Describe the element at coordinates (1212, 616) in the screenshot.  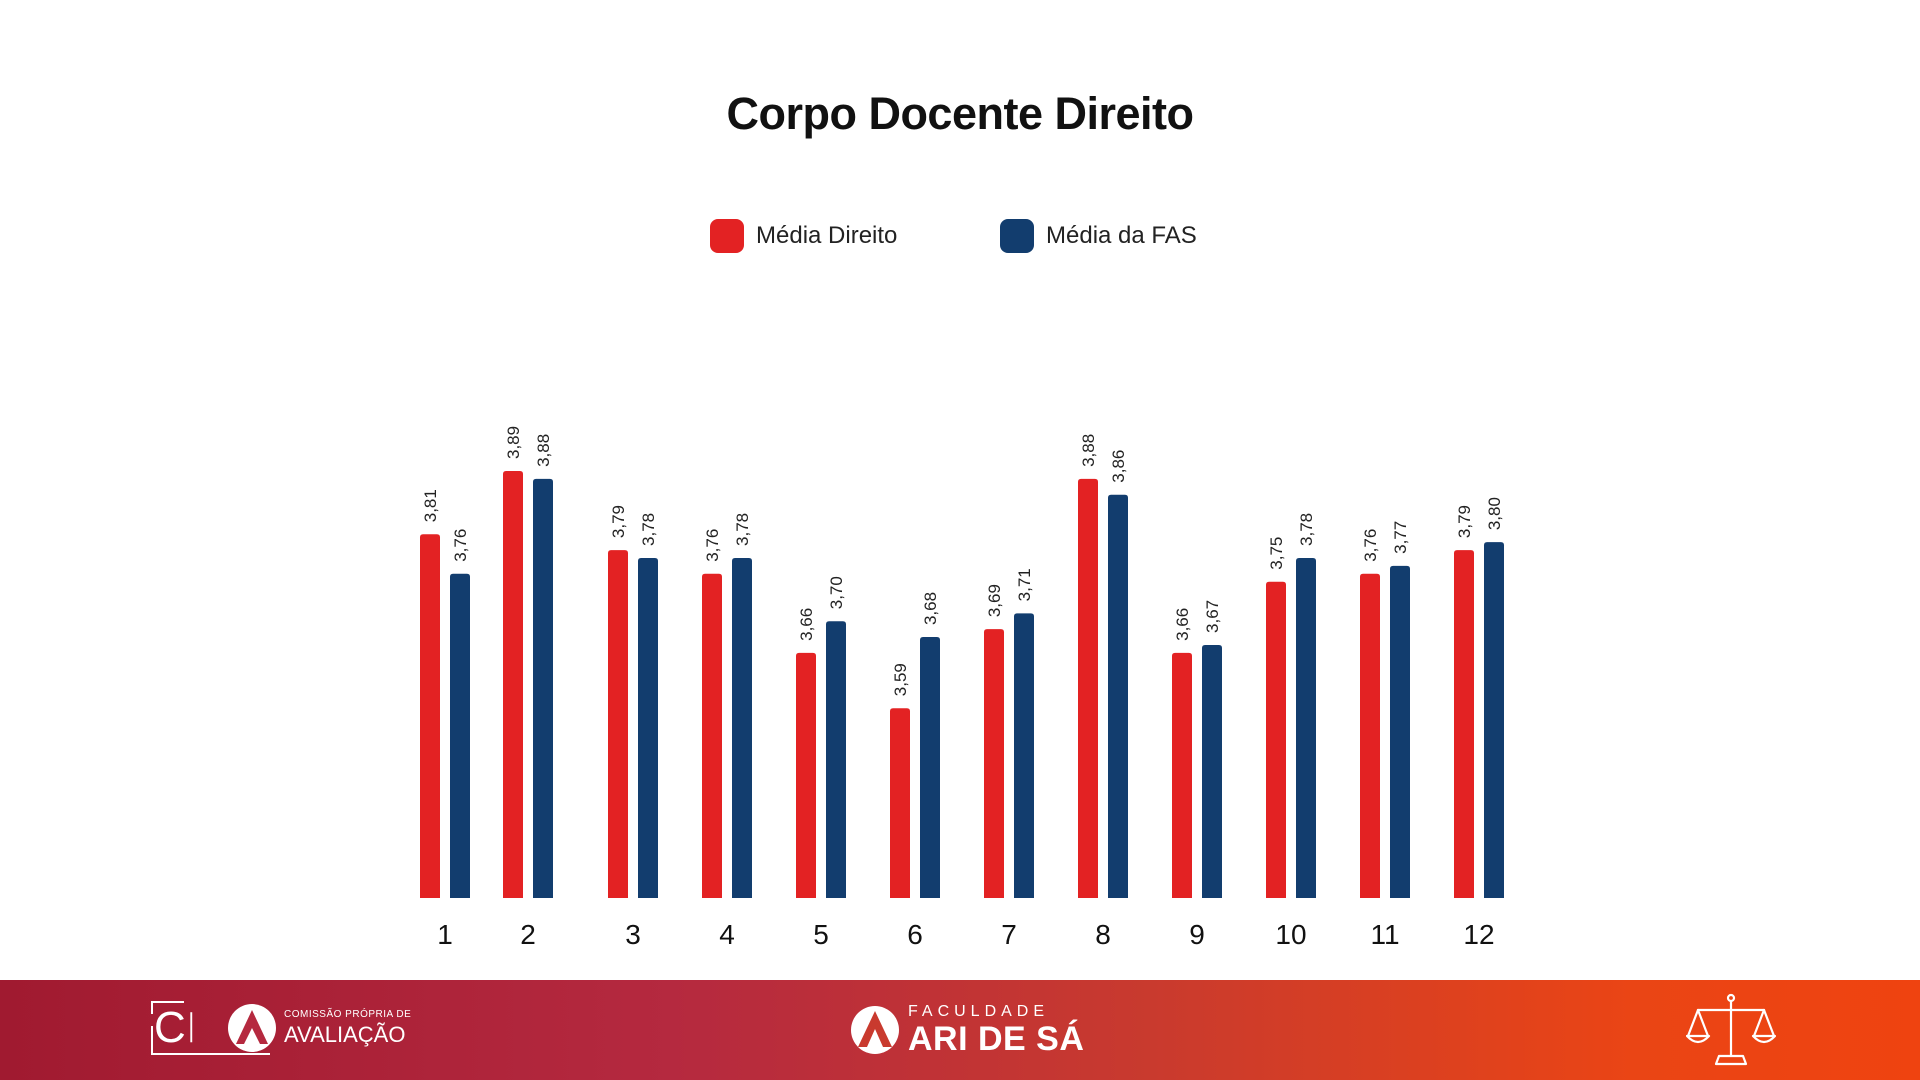
I see `data-label-media-fas-9: 3,67` at that location.